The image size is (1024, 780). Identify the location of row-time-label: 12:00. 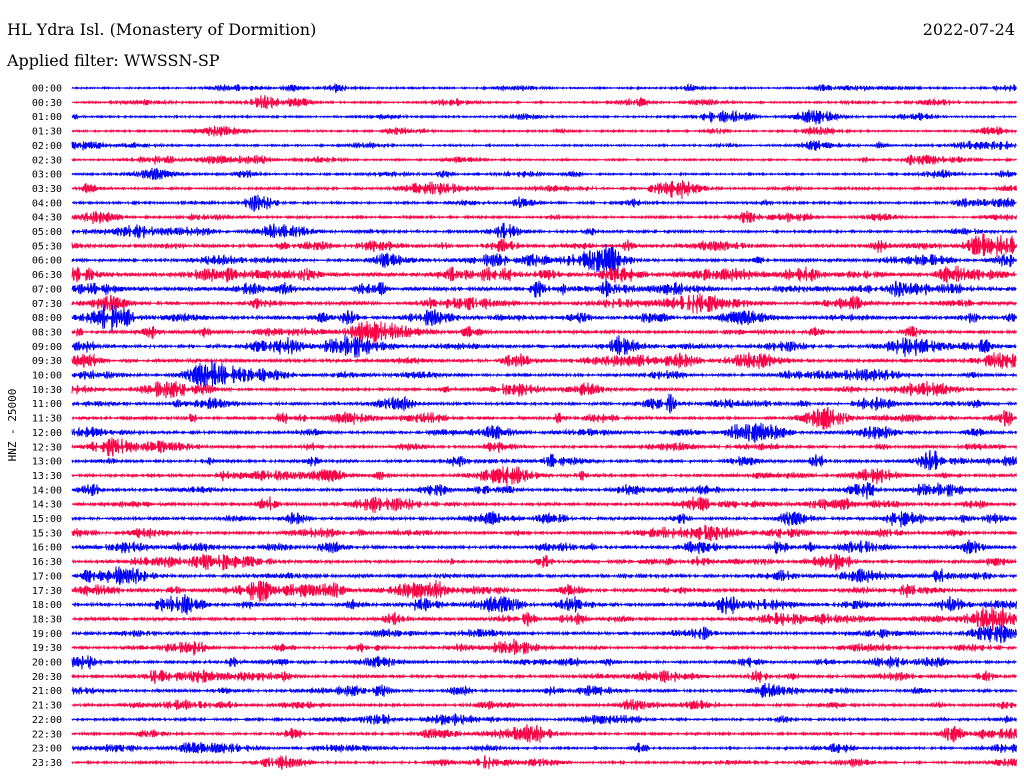
(47, 433).